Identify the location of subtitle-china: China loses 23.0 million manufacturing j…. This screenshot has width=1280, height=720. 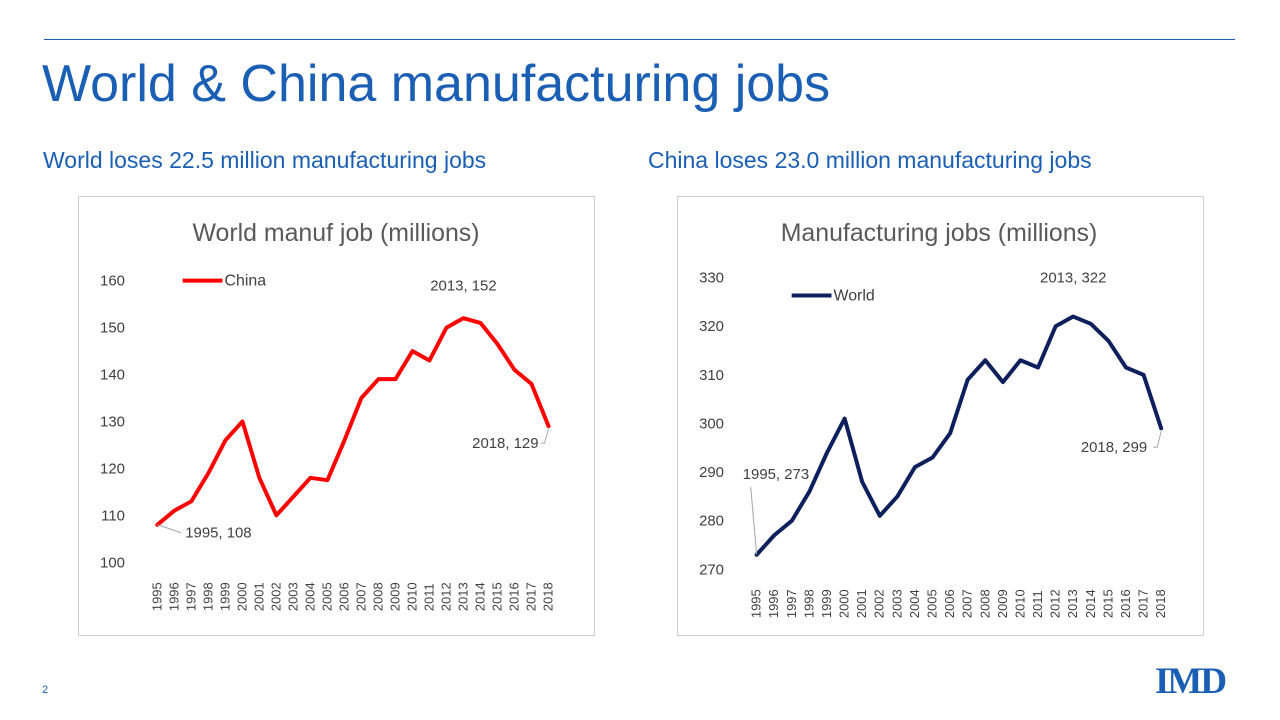
(870, 160).